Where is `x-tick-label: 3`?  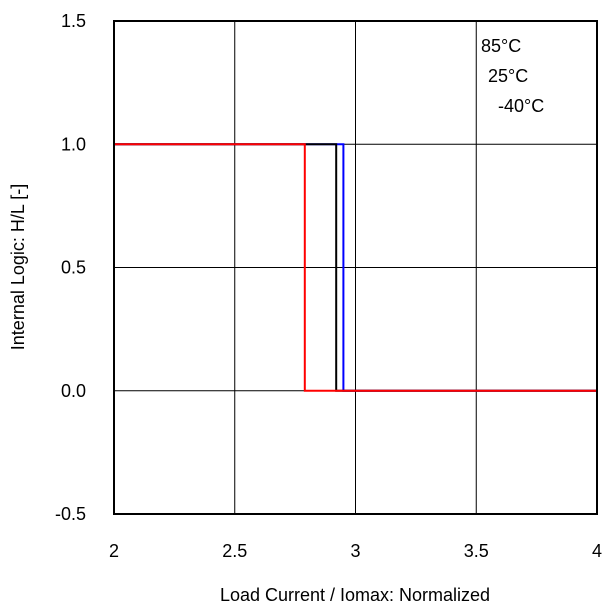 x-tick-label: 3 is located at coordinates (355, 551).